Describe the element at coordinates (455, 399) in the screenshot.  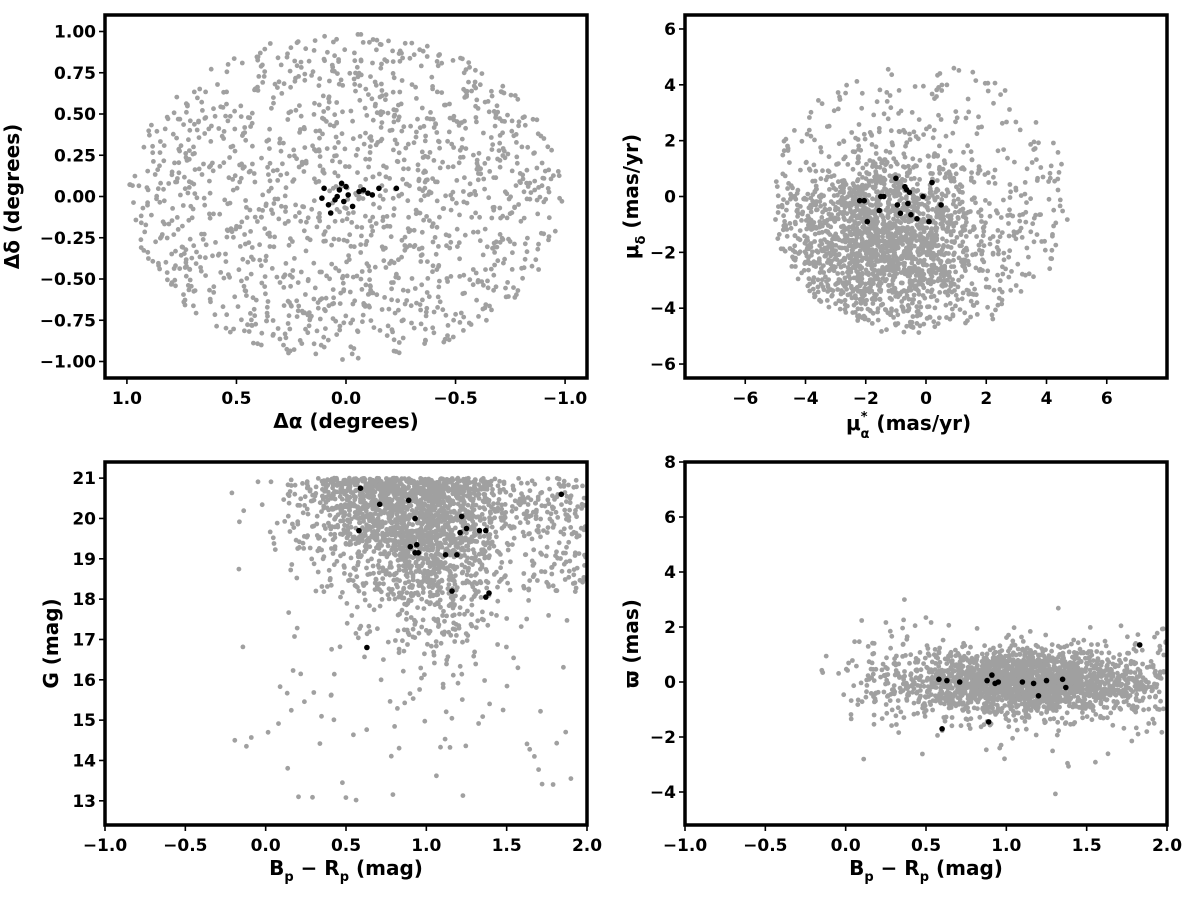
I see `x-tick-label: −0.5` at that location.